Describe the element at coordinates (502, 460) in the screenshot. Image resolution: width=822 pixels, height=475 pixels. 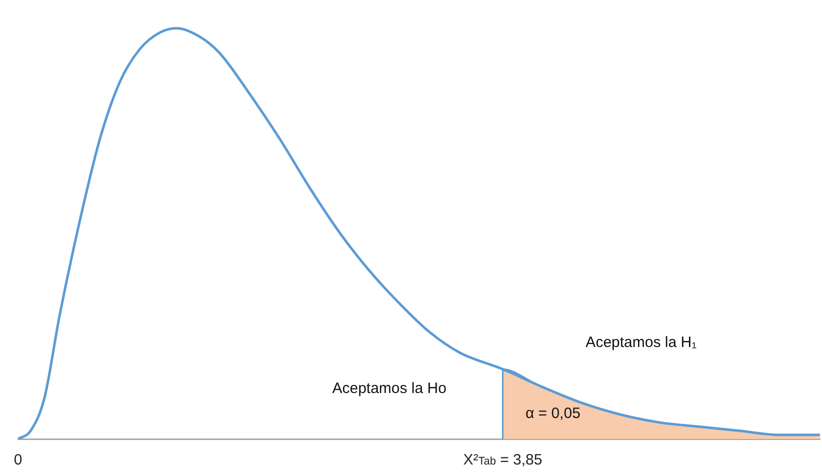
I see `x-tick-label: X²Tab = 3,85` at that location.